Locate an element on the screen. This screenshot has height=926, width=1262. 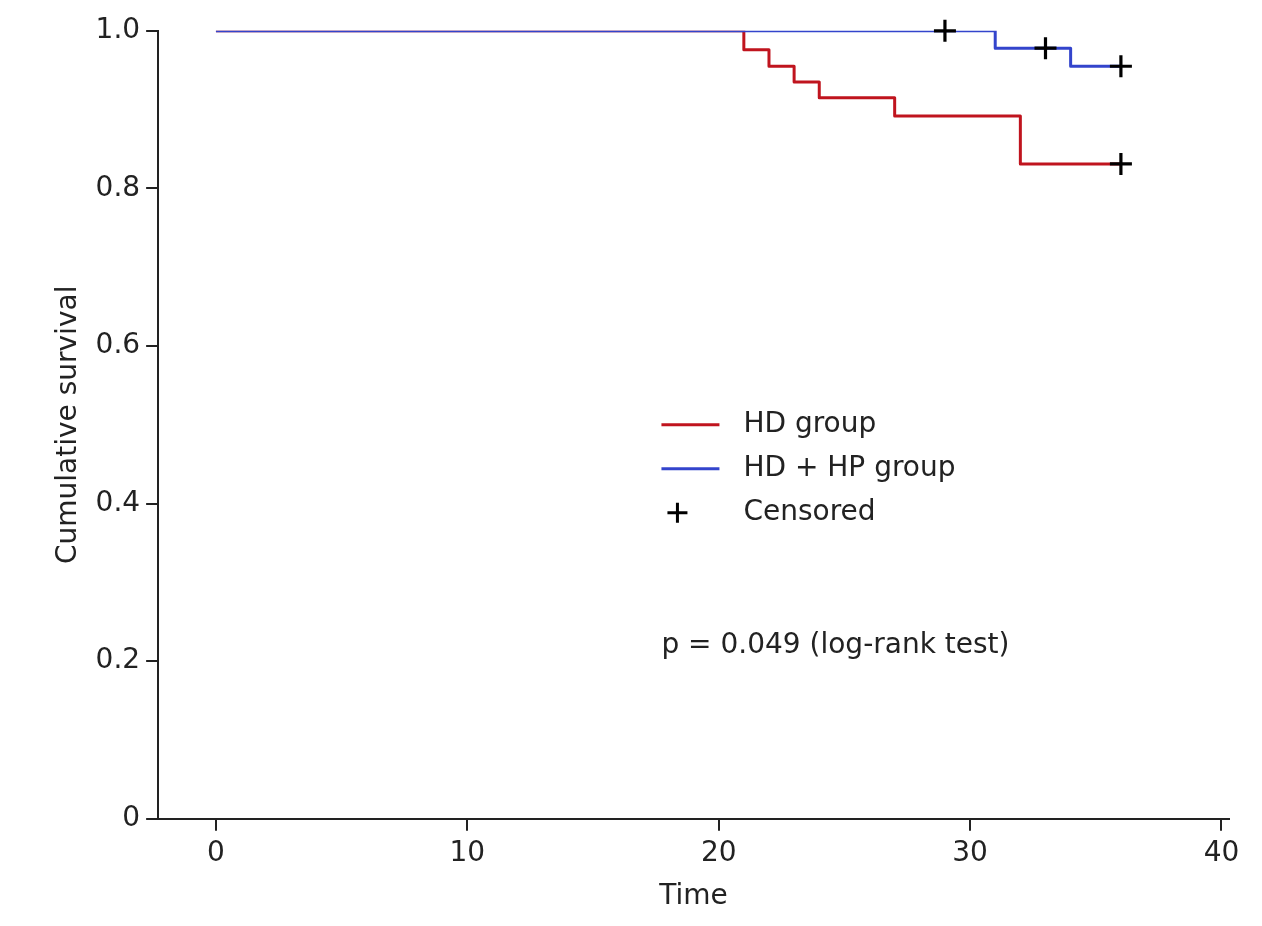
y-tick-label: 0 is located at coordinates (131, 817).